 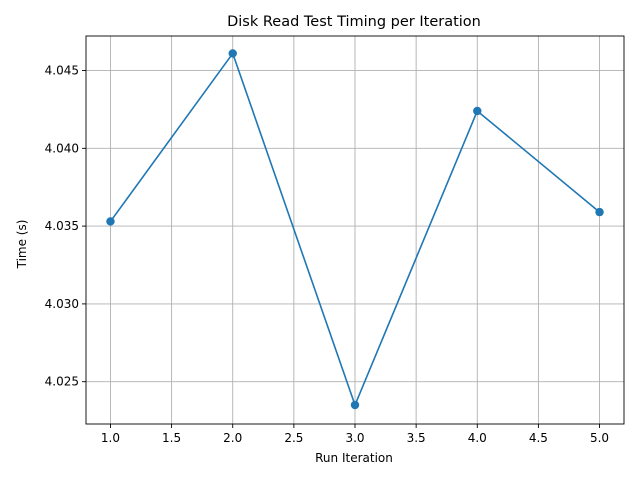 What do you see at coordinates (171, 438) in the screenshot?
I see `x-tick-label: 1.5` at bounding box center [171, 438].